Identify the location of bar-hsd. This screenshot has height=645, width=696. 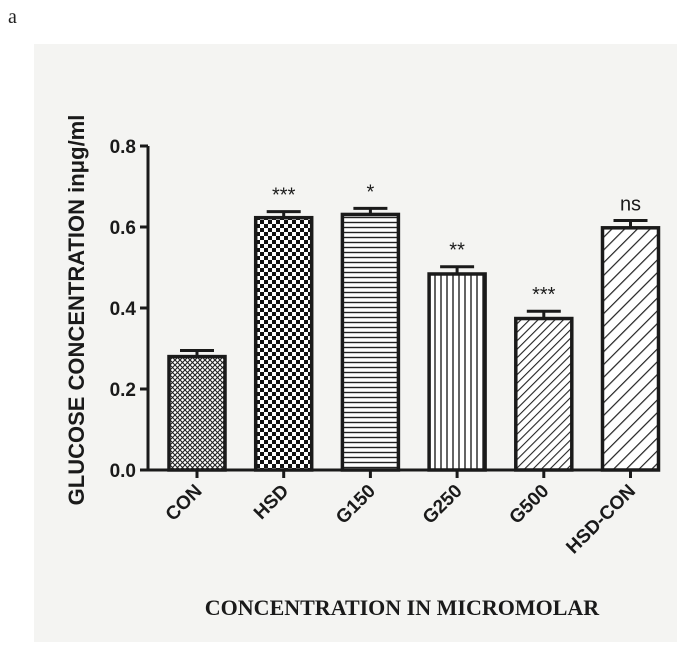
(283, 343).